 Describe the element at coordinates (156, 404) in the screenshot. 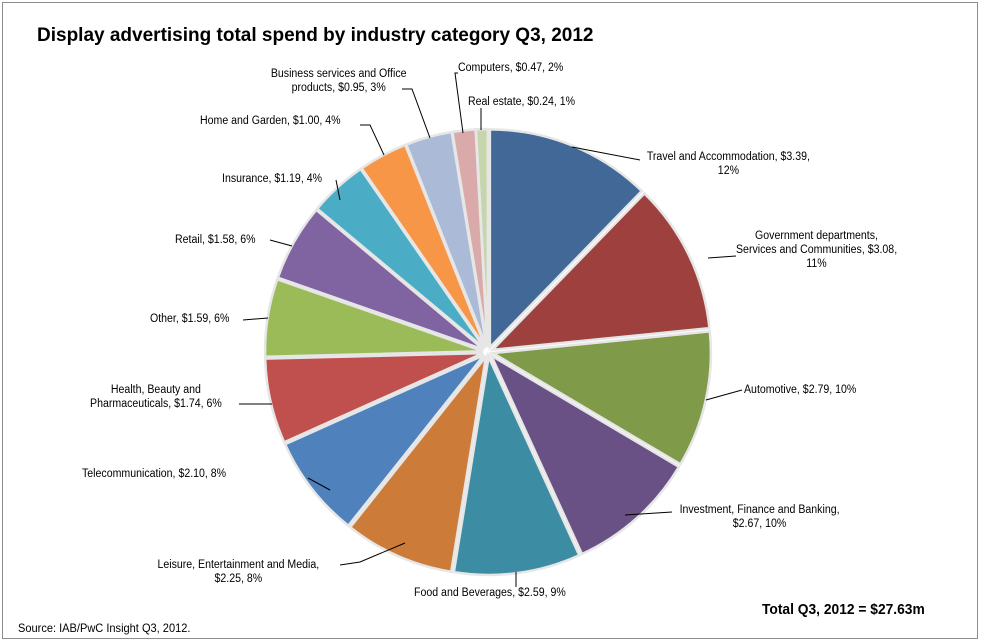

I see `slice-label-line: Pharmaceuticals, $1.74, 6%` at that location.